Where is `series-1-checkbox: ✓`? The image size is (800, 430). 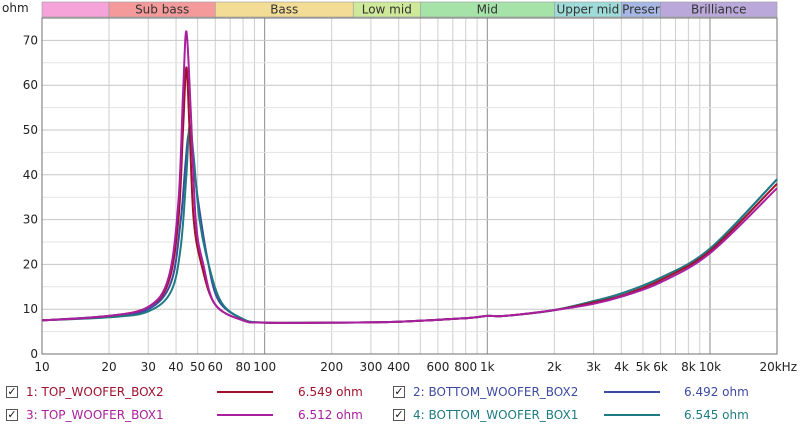 series-1-checkbox: ✓ is located at coordinates (12, 391).